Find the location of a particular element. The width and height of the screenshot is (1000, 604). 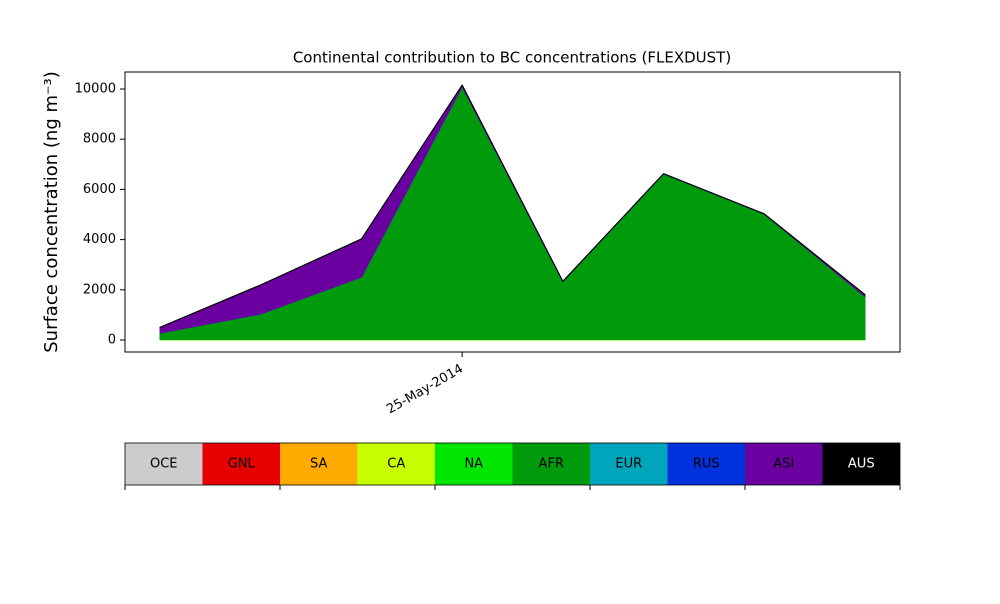

legend: OCE GNL SA CA NA AFR EUR RUS ASI AUS is located at coordinates (512, 464).